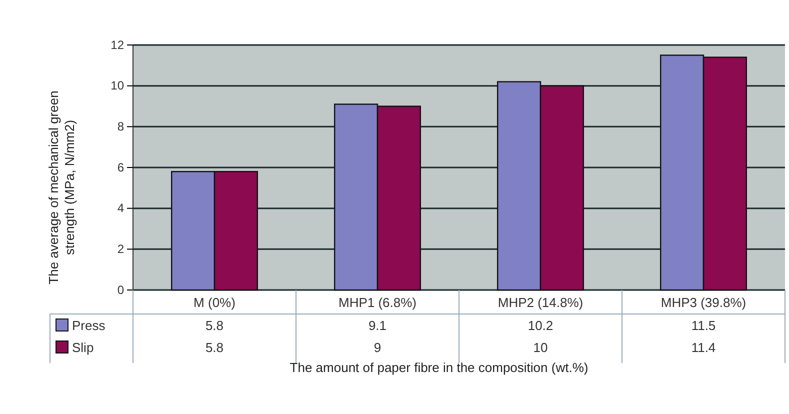  I want to click on x-tick-label: MHP1 (6.8%), so click(377, 302).